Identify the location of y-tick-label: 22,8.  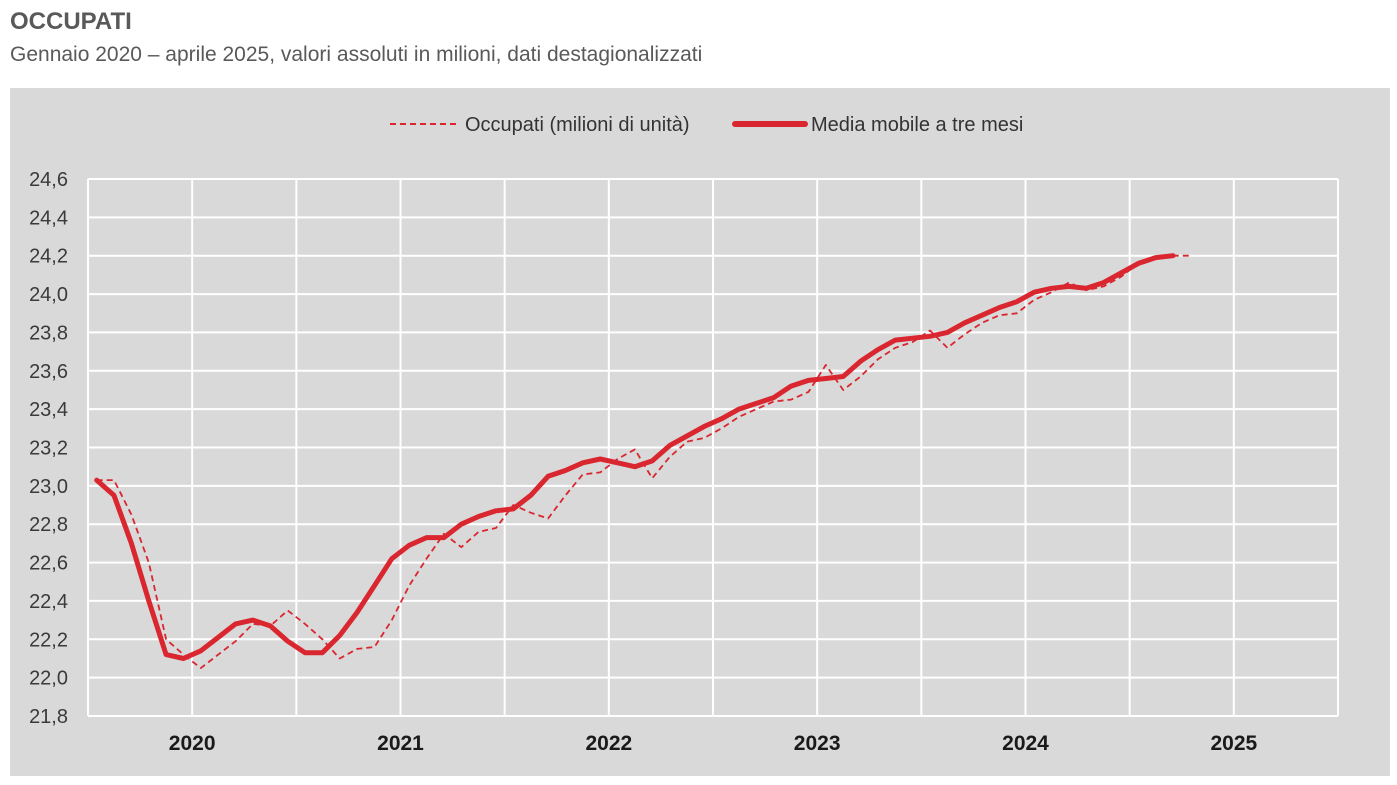
(48, 525).